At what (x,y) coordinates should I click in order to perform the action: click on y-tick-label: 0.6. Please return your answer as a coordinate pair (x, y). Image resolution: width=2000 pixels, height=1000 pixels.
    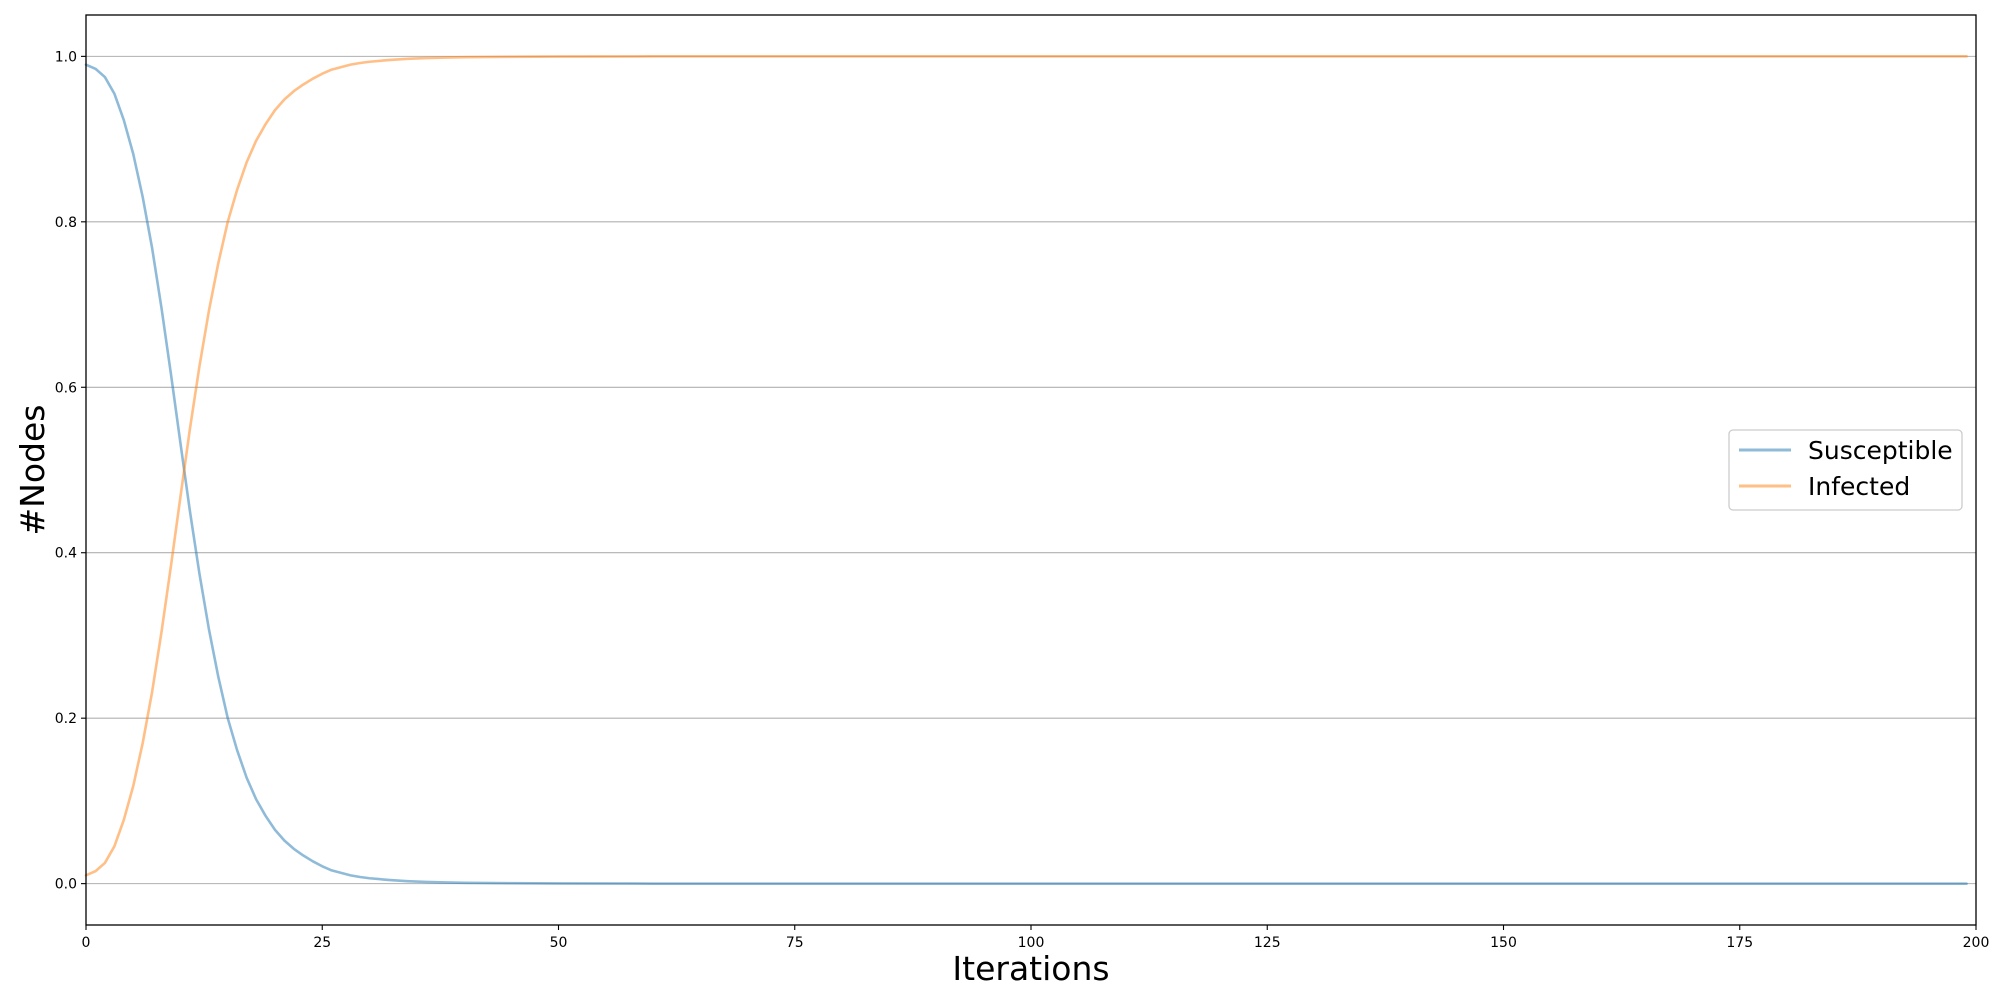
    Looking at the image, I should click on (66, 388).